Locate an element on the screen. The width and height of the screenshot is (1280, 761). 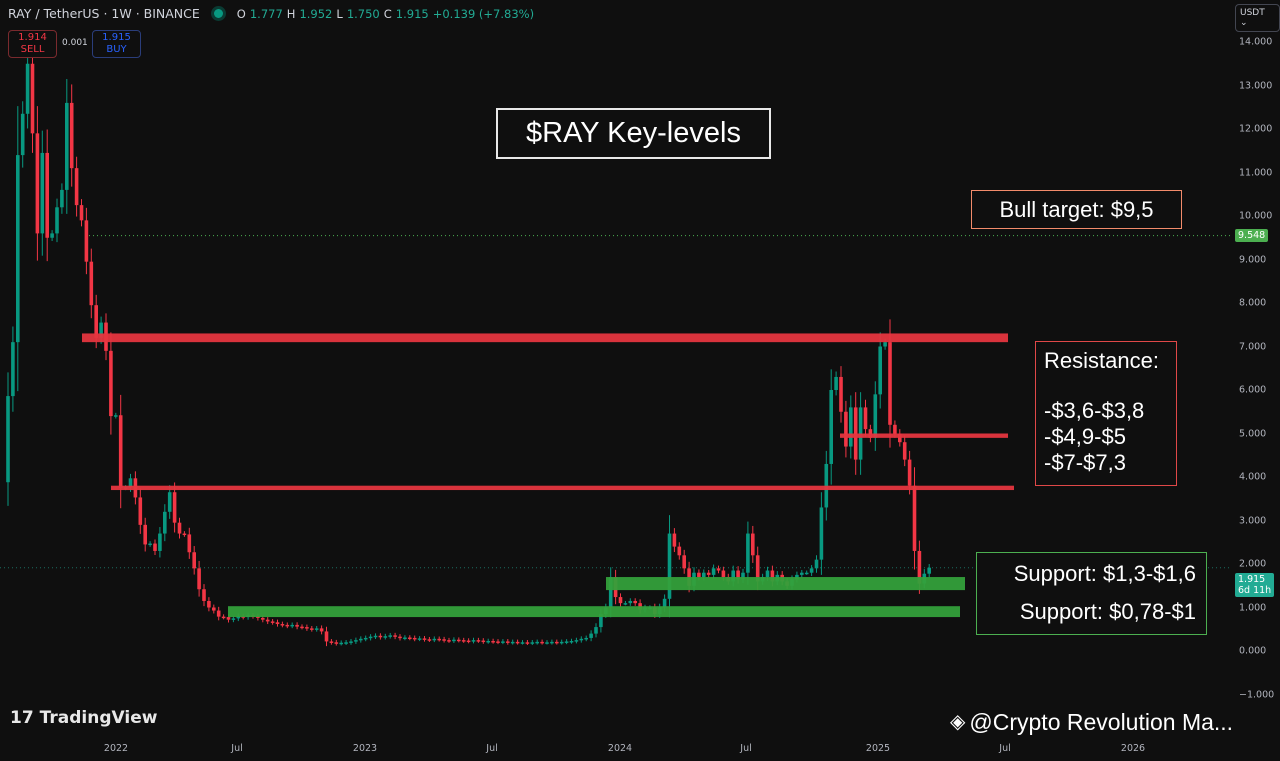
price-tick-label: 0.000 is located at coordinates (1253, 651).